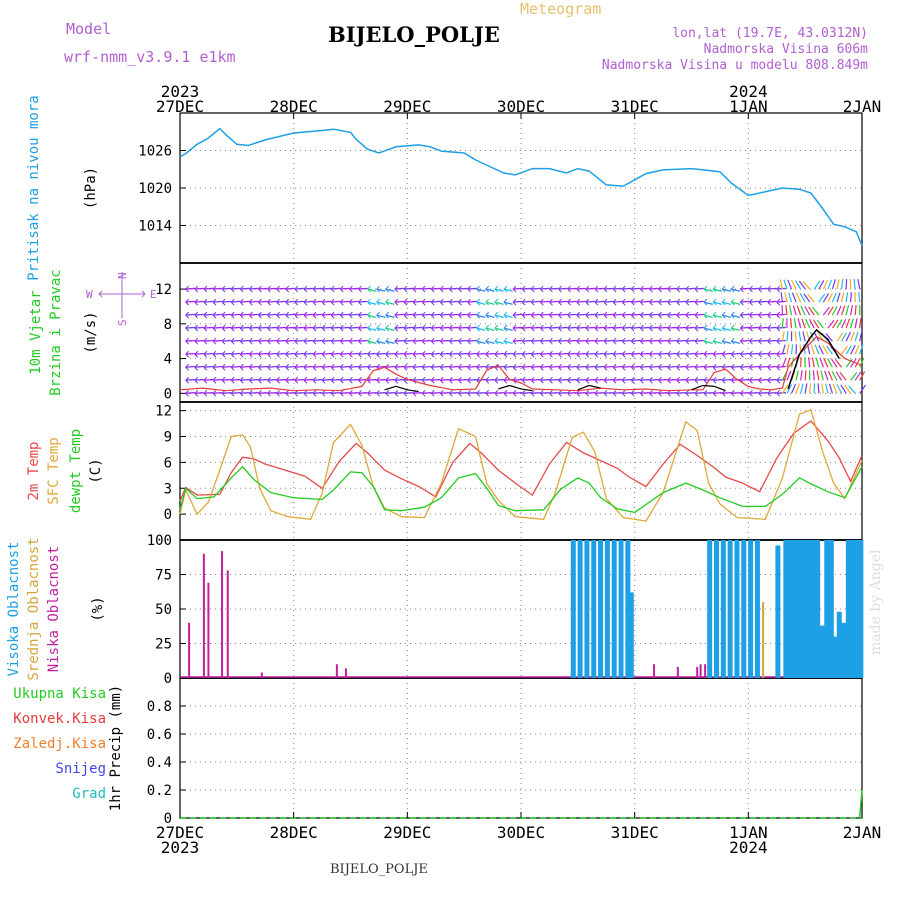 This screenshot has height=900, width=900. I want to click on top-date-label: 29DEC, so click(407, 106).